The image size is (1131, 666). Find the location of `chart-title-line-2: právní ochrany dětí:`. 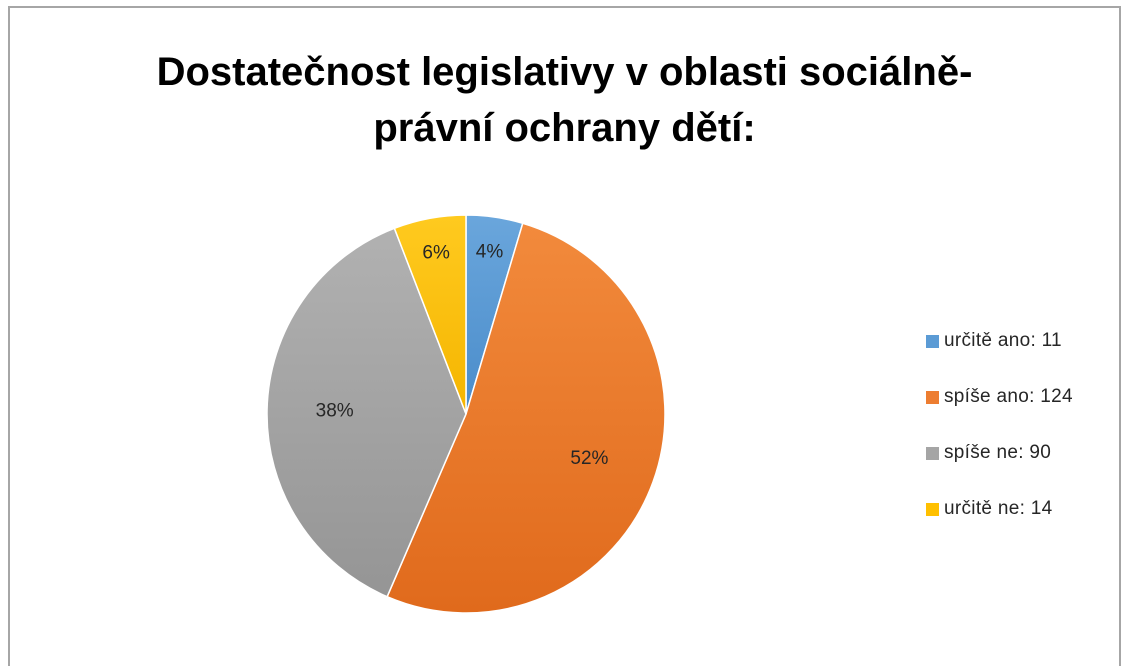

chart-title-line-2: právní ochrany dětí: is located at coordinates (564, 128).